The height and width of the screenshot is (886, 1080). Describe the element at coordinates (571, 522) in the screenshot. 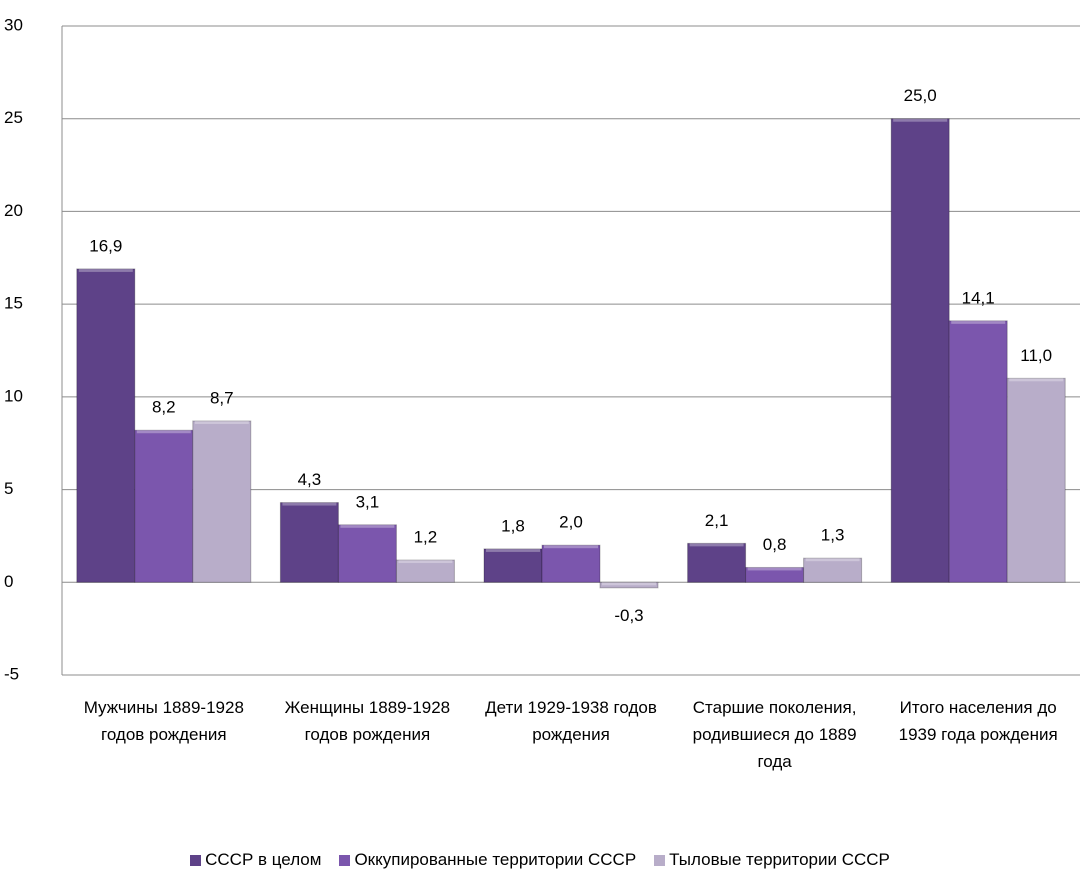

I see `value-label: 2,0` at that location.